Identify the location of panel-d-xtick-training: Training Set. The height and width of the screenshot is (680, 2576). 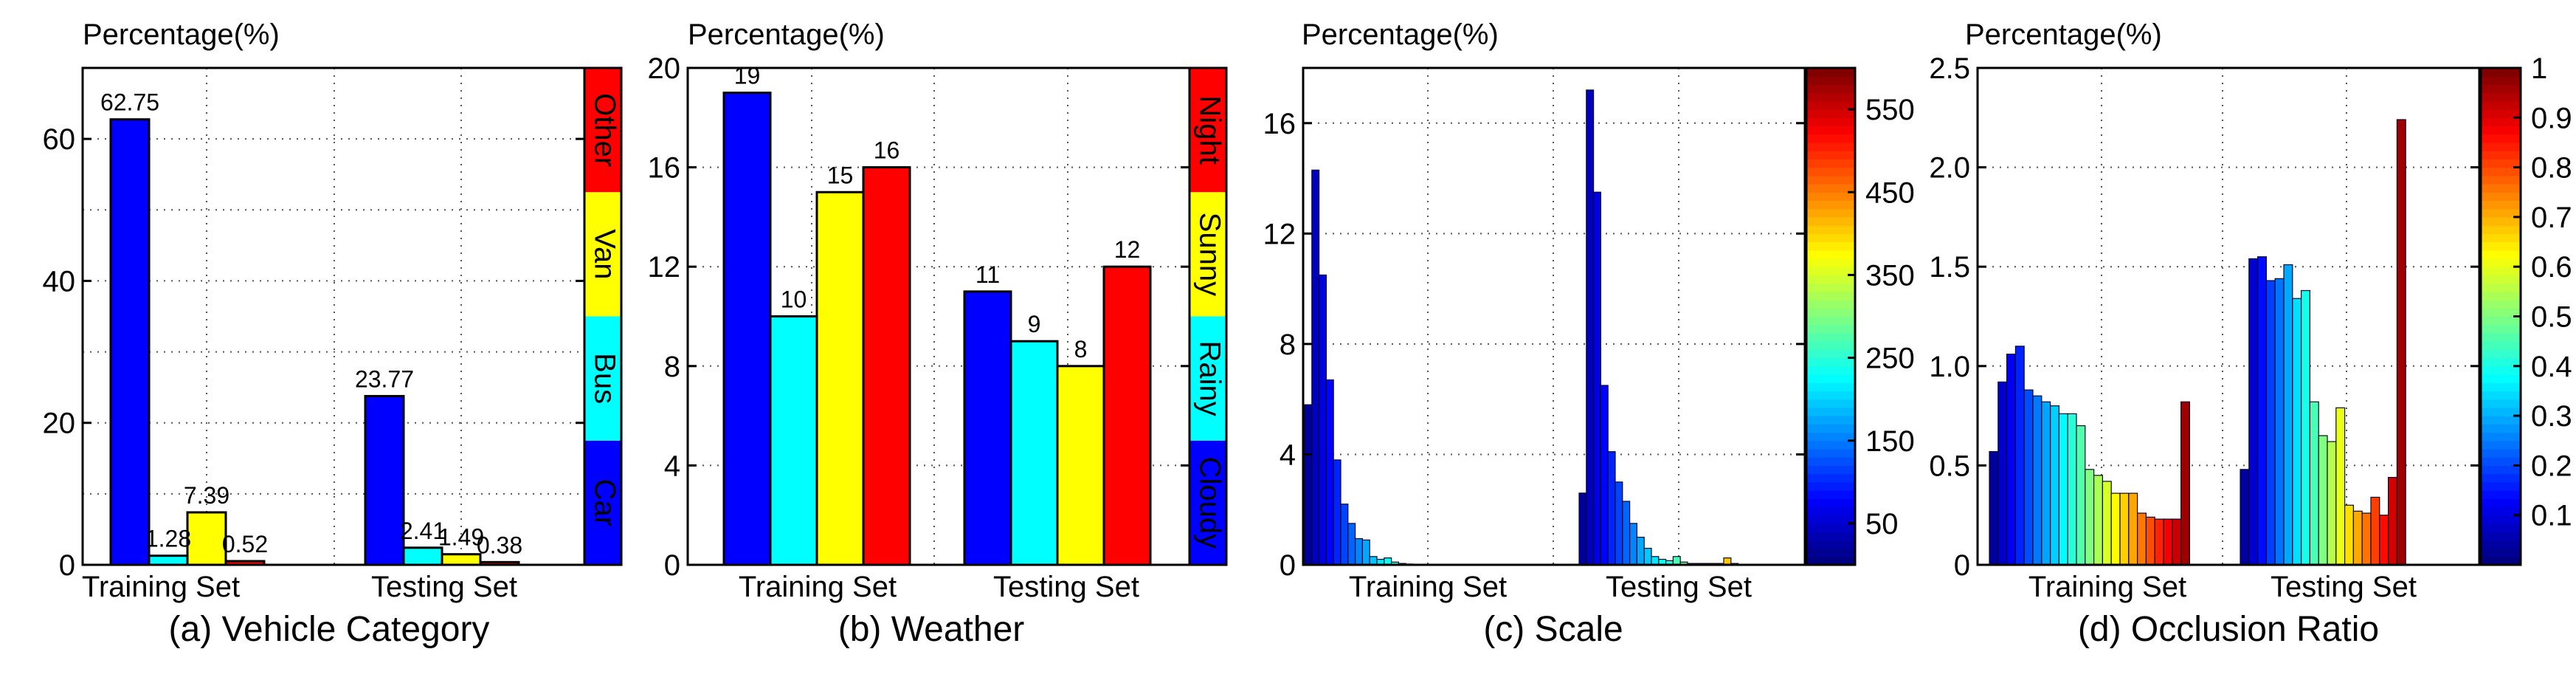
(2107, 587).